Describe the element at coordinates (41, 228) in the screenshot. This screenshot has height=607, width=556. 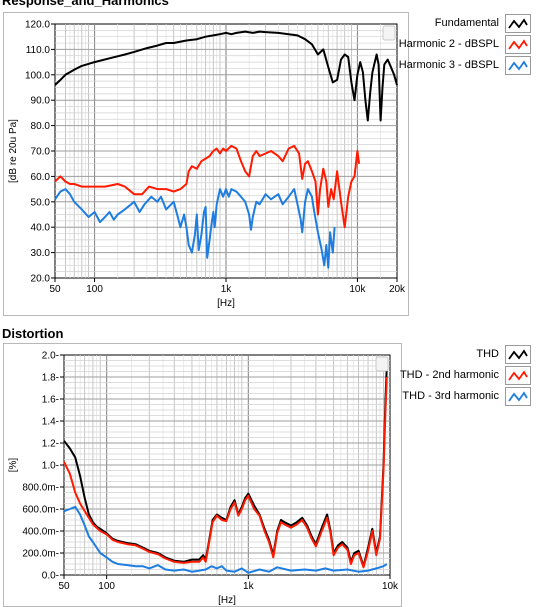
I see `y-tick-label: 40.0` at that location.